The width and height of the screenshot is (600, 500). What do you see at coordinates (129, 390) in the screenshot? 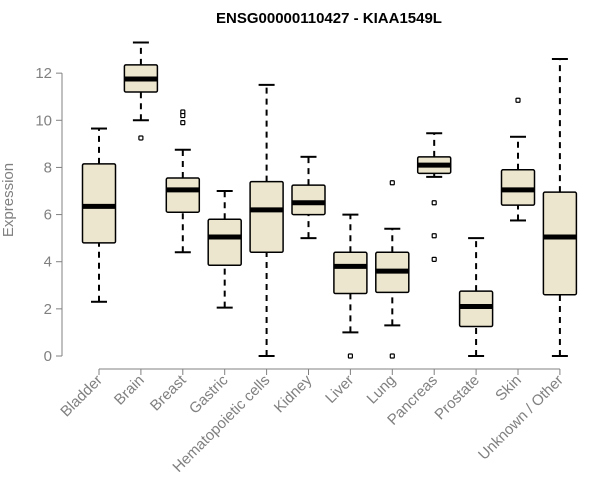
I see `x-tick-label: Brain` at bounding box center [129, 390].